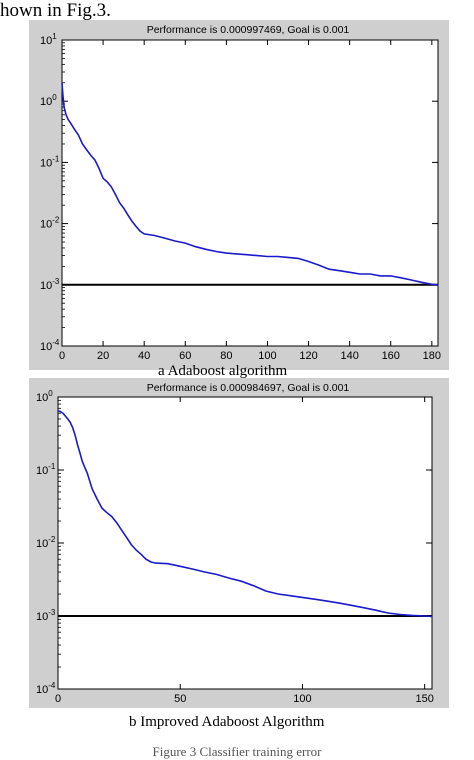 The width and height of the screenshot is (474, 760). I want to click on chart-a-x-tick-label: 160, so click(391, 356).